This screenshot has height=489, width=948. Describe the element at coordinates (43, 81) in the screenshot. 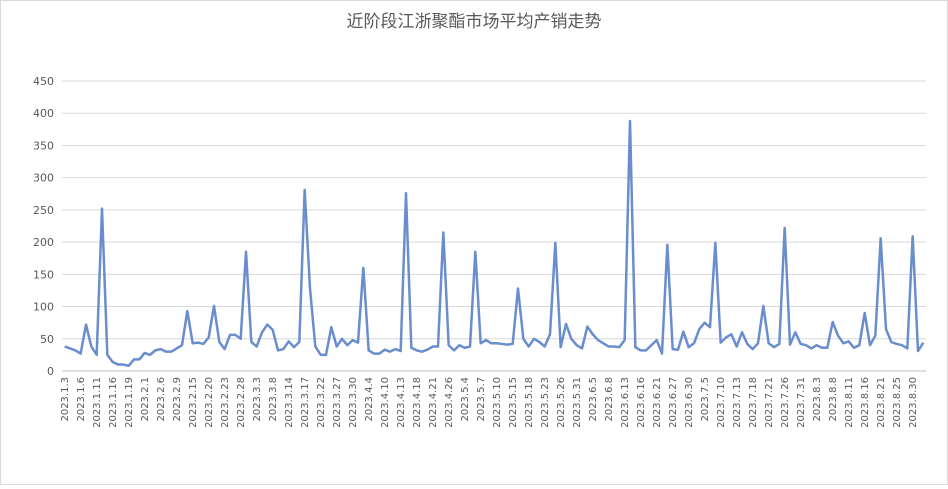

I see `y-tick-label: 450` at that location.